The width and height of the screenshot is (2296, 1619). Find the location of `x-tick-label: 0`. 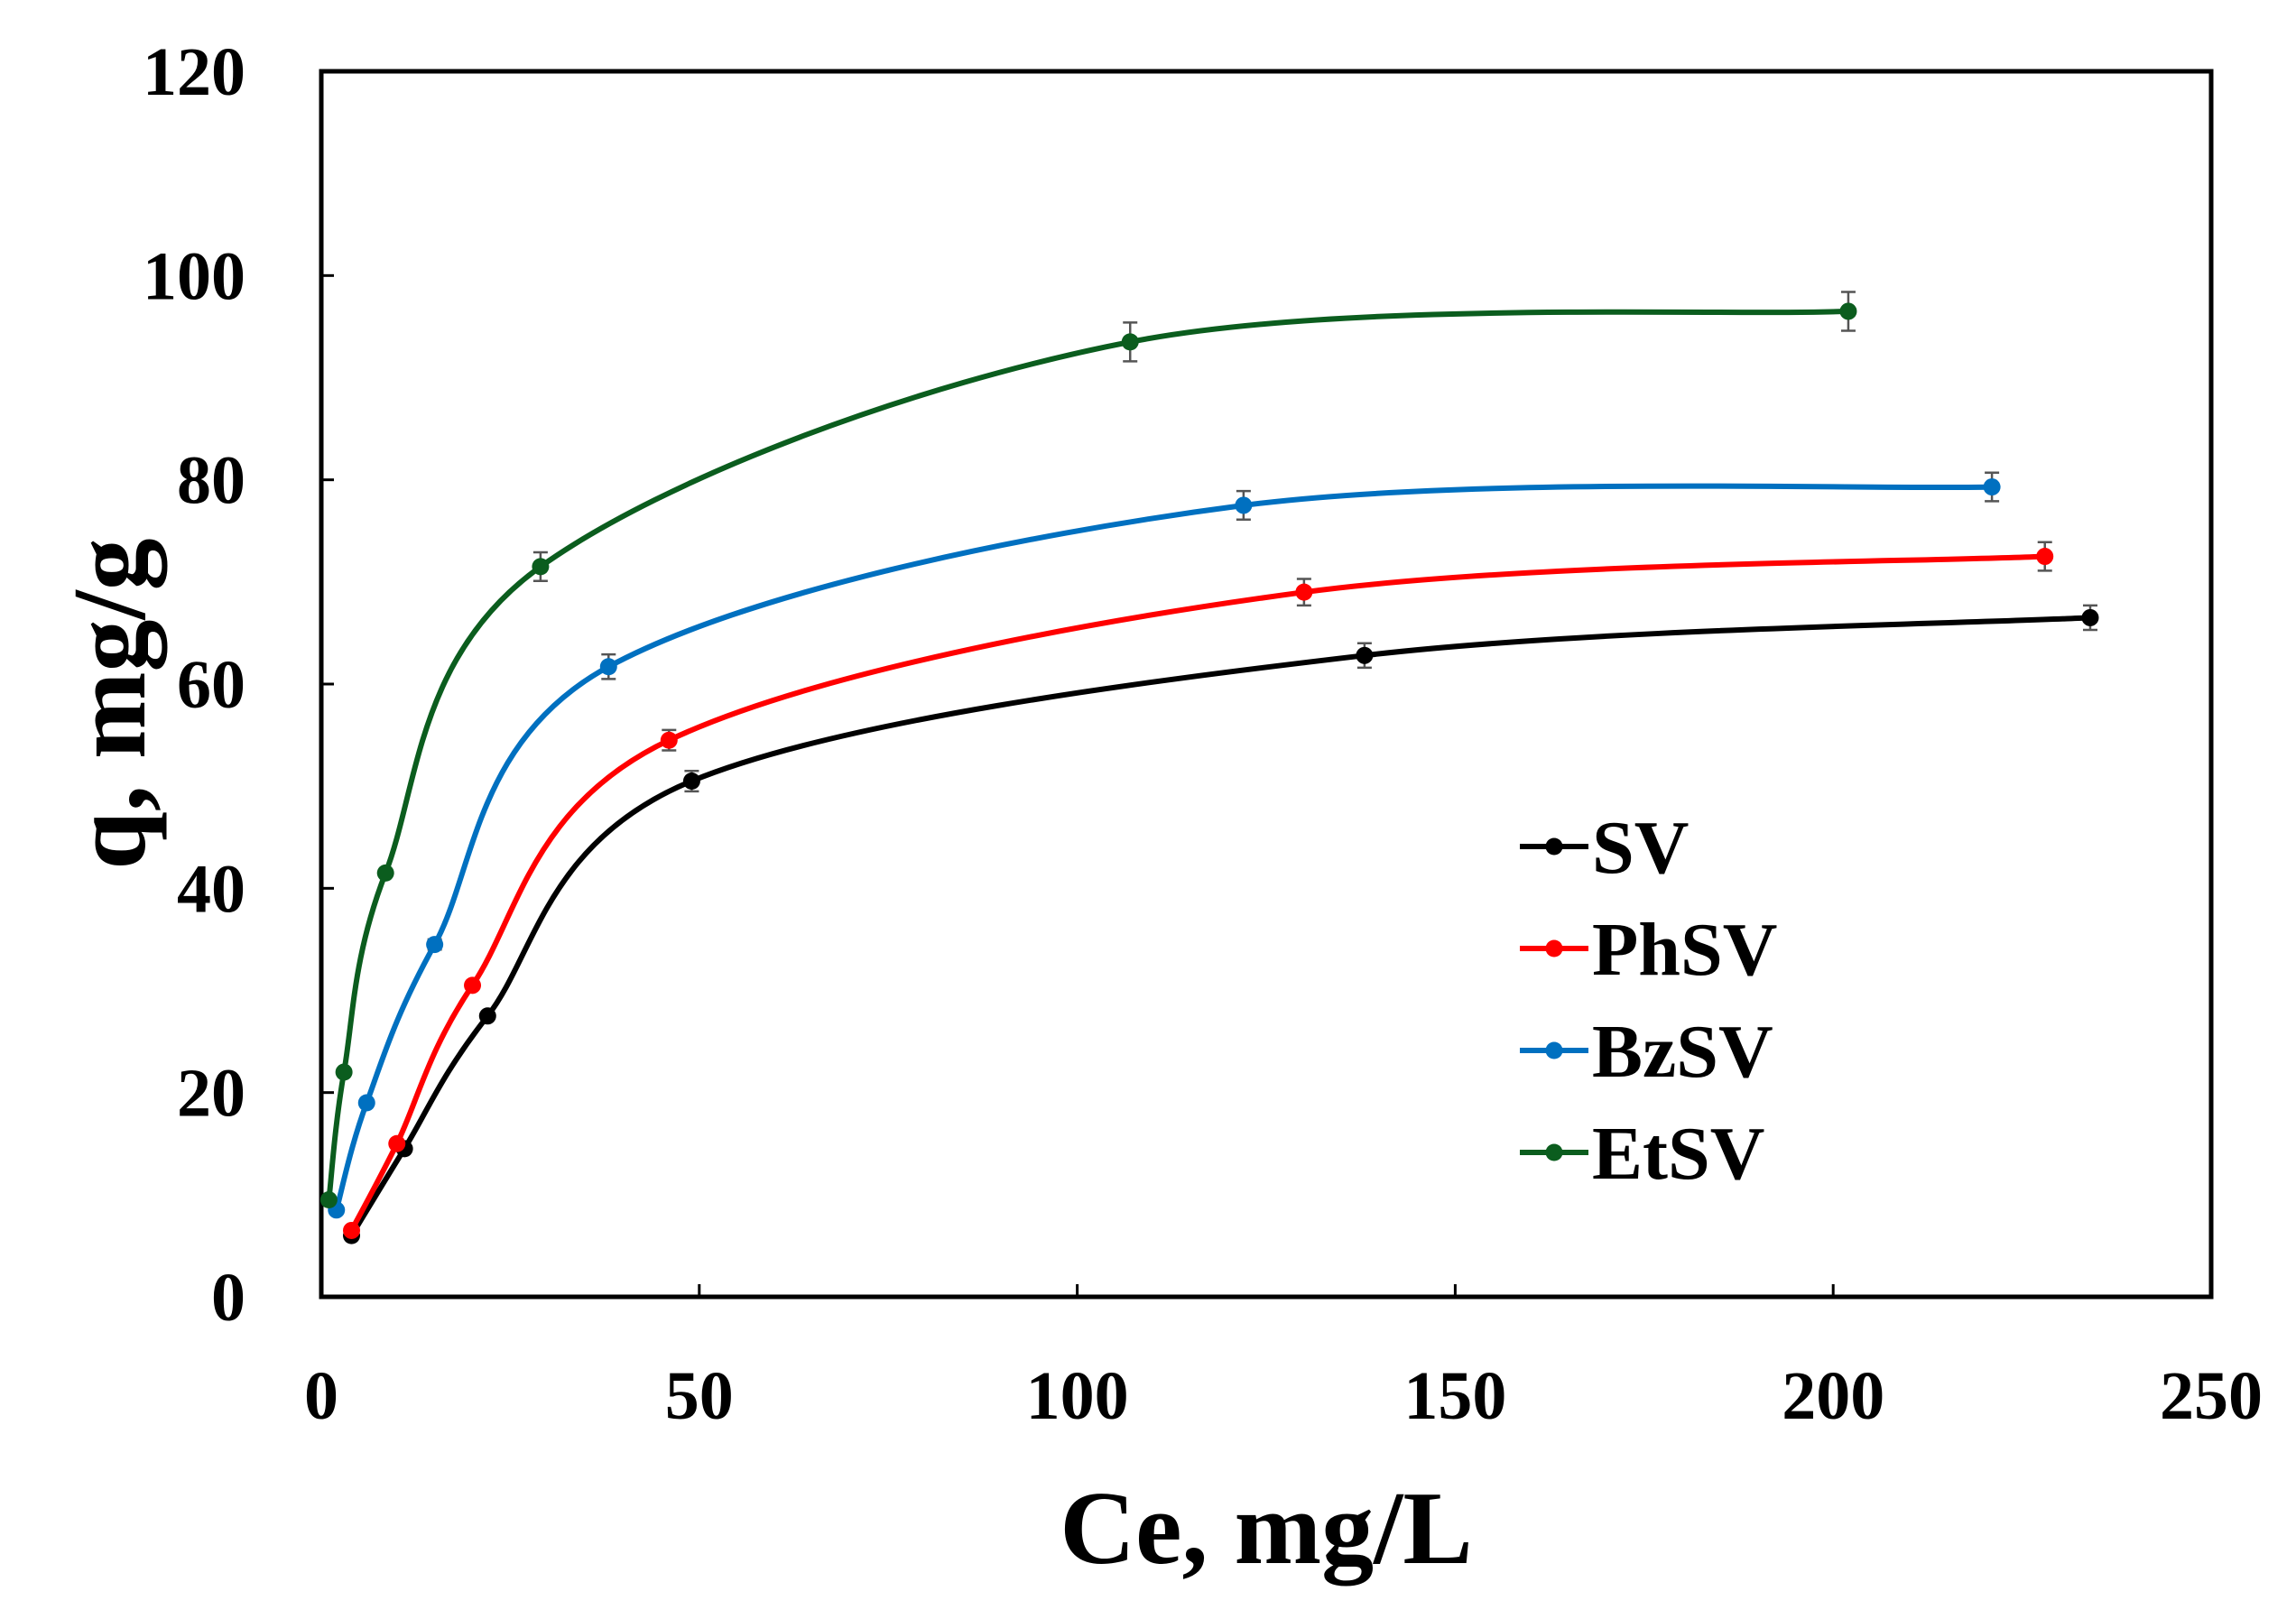

x-tick-label: 0 is located at coordinates (321, 1396).